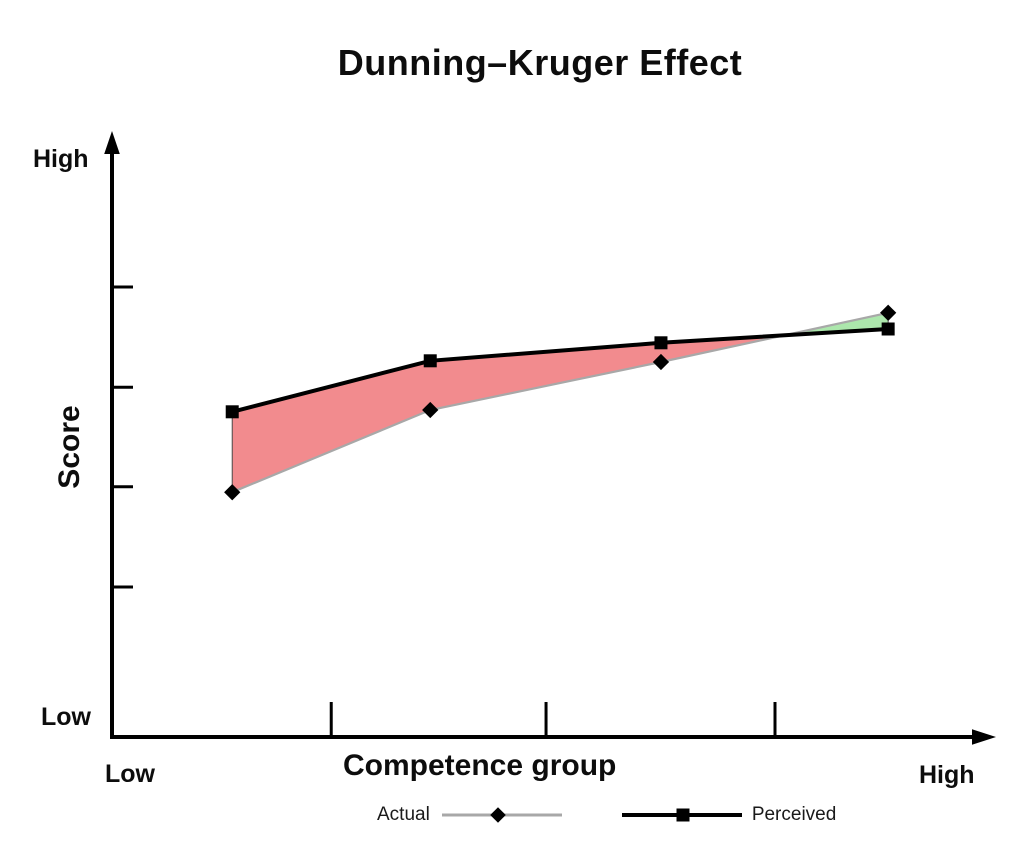  What do you see at coordinates (540, 62) in the screenshot?
I see `chart-title: Dunning–Kruger Effect` at bounding box center [540, 62].